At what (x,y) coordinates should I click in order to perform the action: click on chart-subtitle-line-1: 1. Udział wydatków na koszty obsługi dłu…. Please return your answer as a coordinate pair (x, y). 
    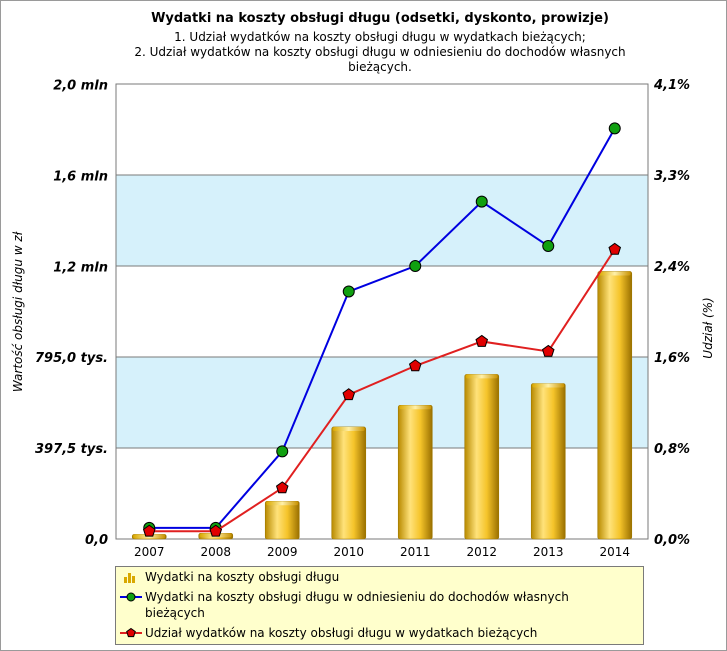
    Looking at the image, I should click on (380, 37).